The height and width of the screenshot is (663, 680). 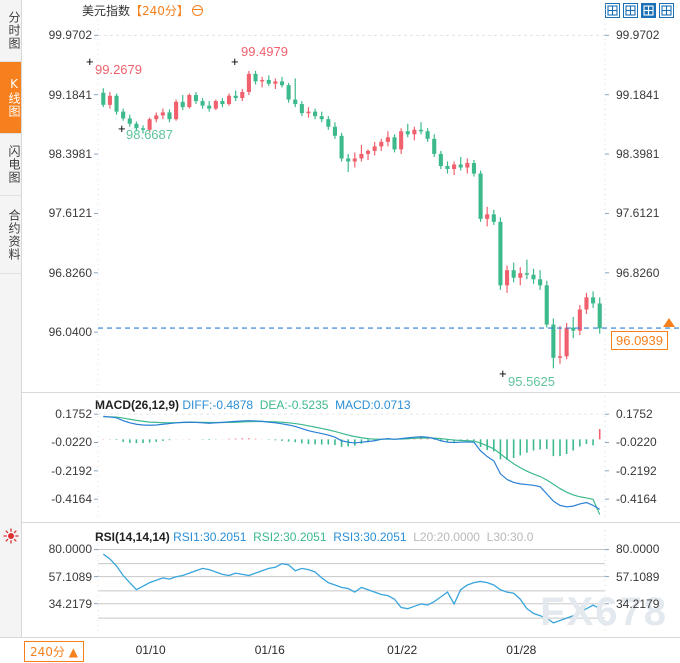 What do you see at coordinates (142, 10) in the screenshot?
I see `page-title: 美元指数【240分】` at bounding box center [142, 10].